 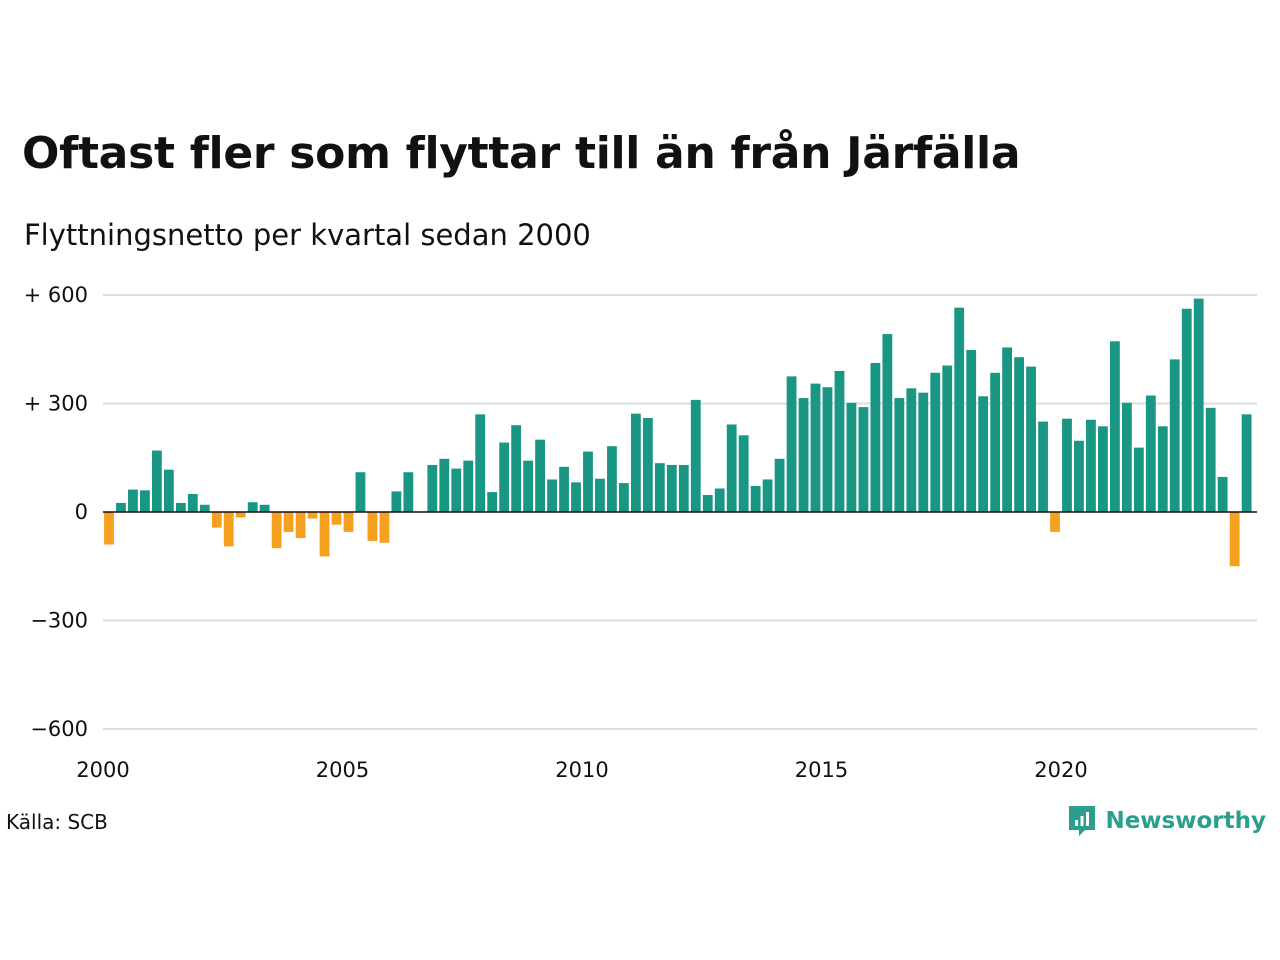 I want to click on y-tick-label: + 300, so click(x=56, y=404).